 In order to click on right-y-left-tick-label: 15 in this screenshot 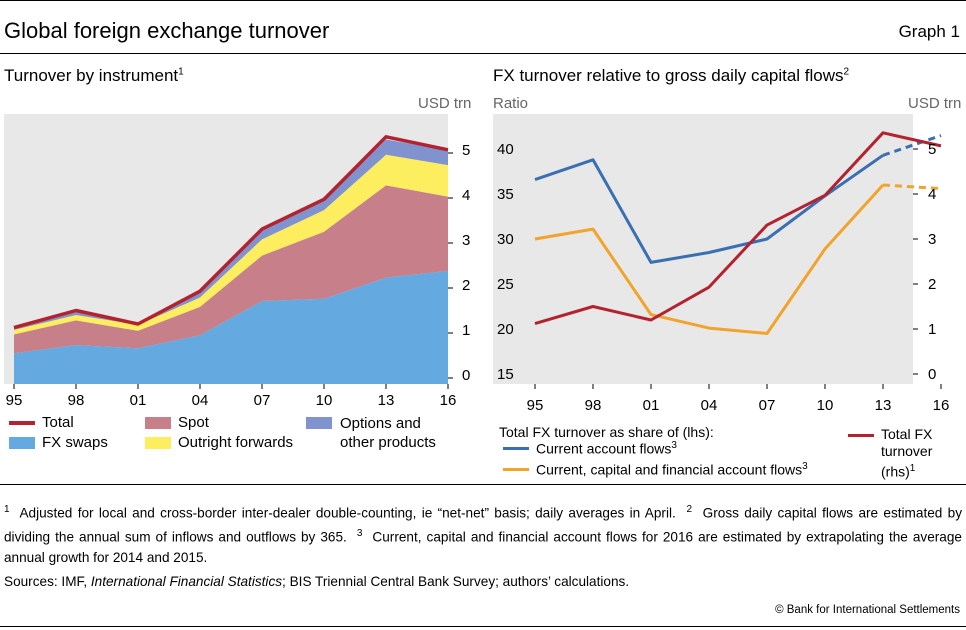, I will do `click(505, 374)`.